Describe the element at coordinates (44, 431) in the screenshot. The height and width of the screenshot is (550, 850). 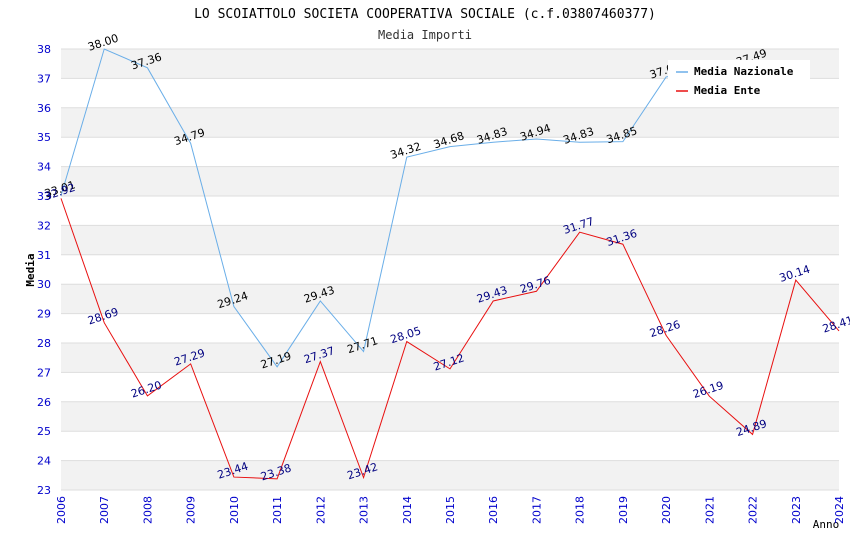
I see `y-tick-label: 25` at that location.